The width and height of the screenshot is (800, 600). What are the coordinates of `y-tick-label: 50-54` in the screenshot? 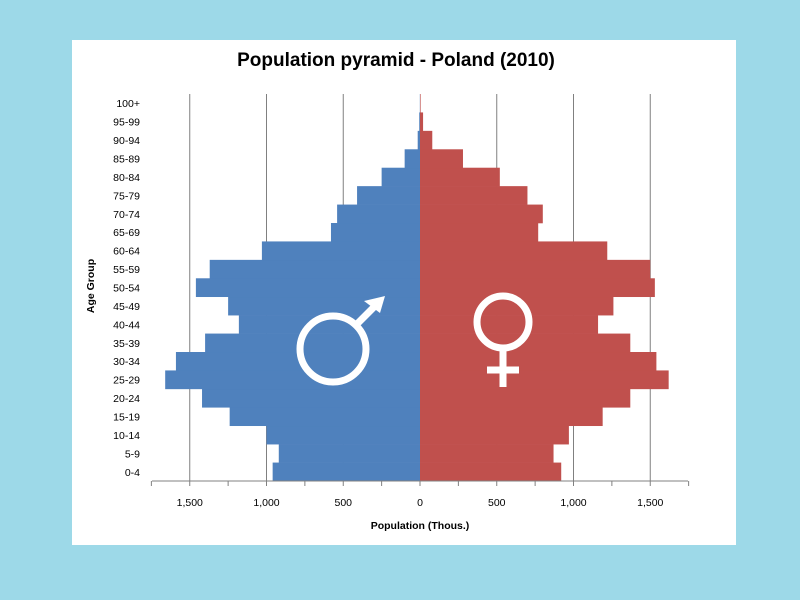 It's located at (126, 289).